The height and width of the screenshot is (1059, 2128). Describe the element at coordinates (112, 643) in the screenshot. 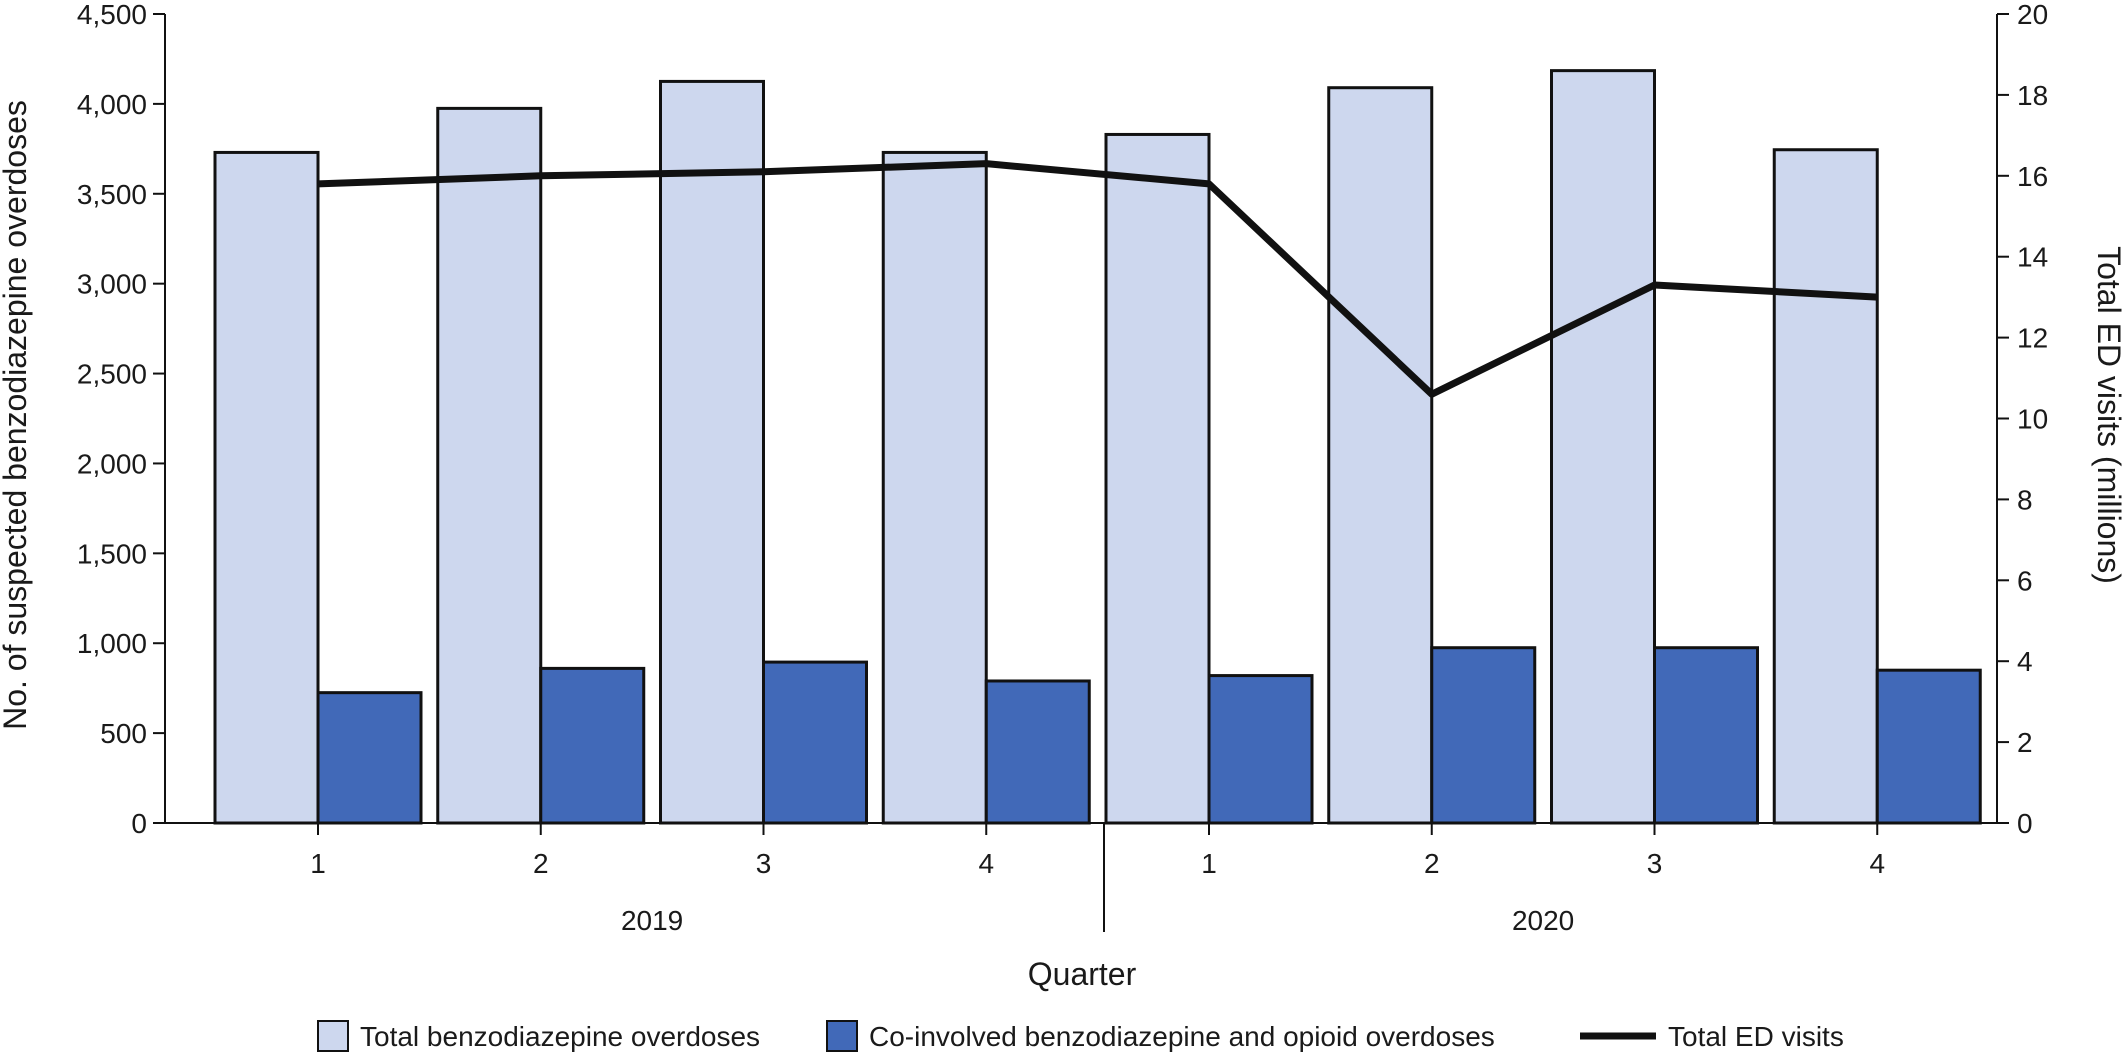

I see `left-tick-label: 1,000` at that location.